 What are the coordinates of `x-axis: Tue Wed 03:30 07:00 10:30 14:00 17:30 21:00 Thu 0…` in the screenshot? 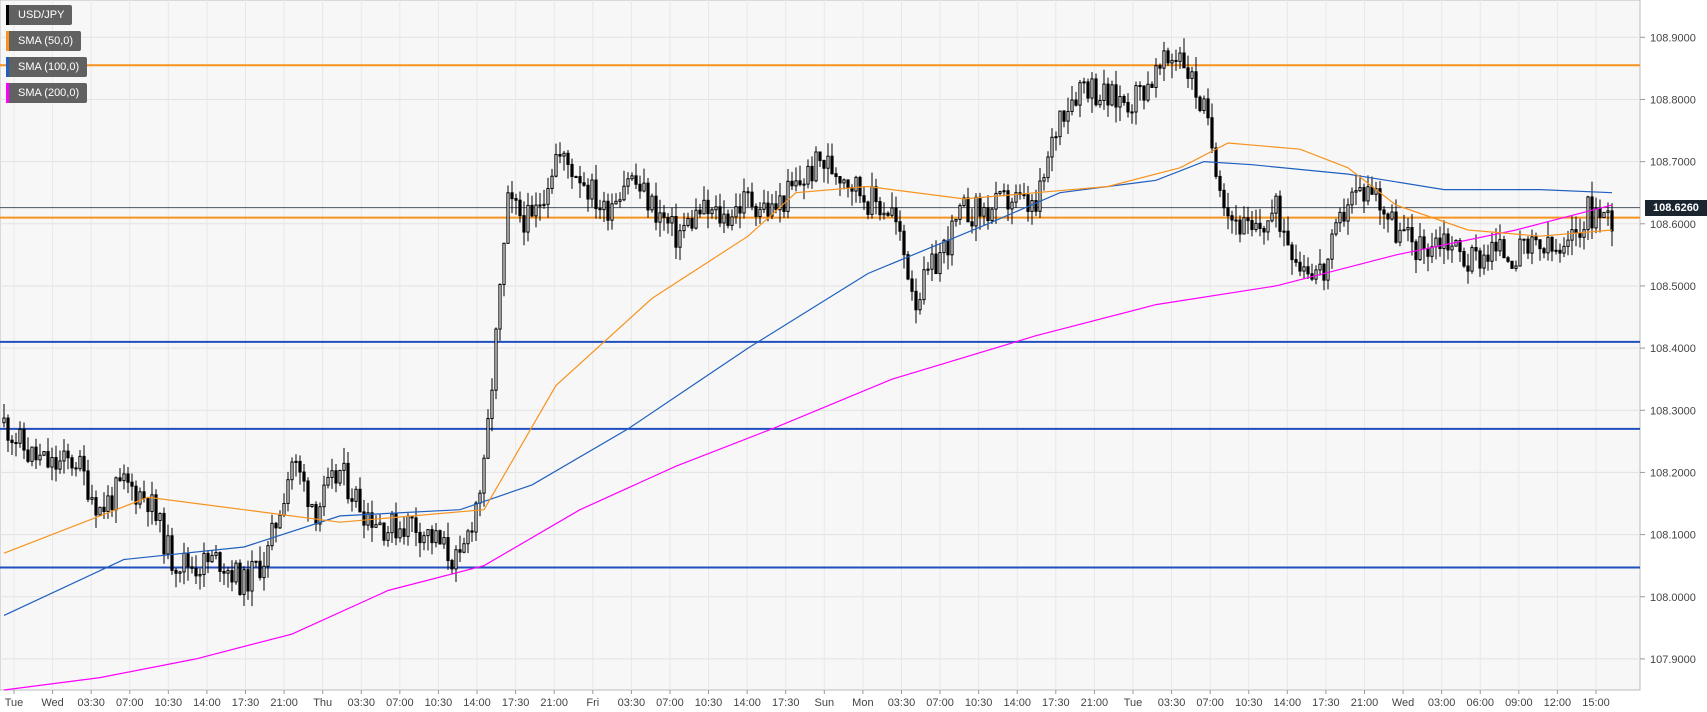 It's located at (807, 699).